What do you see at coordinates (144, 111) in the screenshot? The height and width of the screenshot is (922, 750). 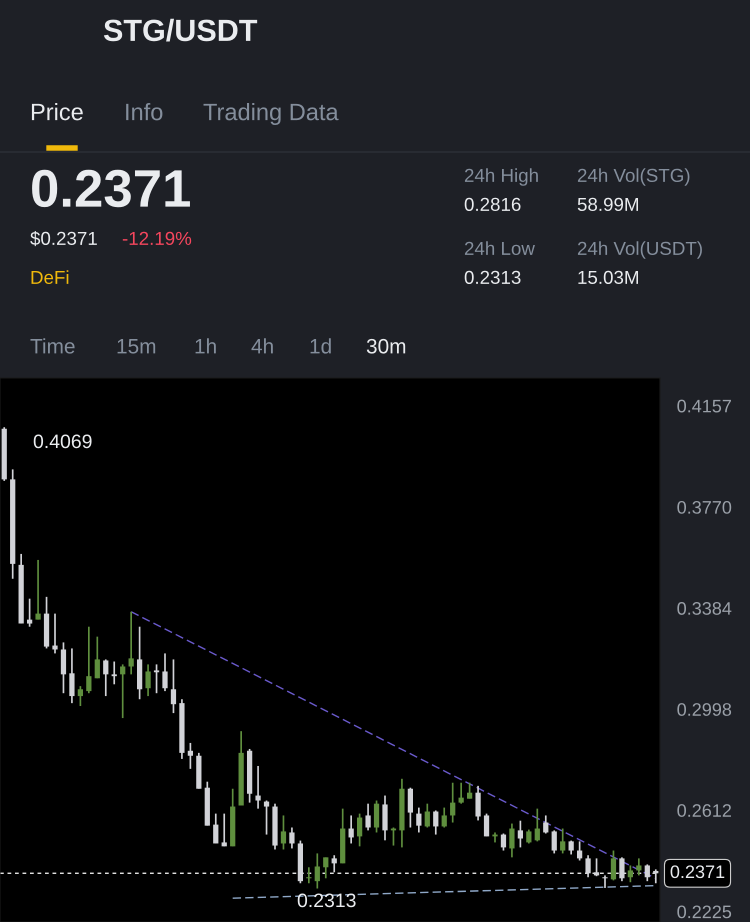 I see `text: Info` at bounding box center [144, 111].